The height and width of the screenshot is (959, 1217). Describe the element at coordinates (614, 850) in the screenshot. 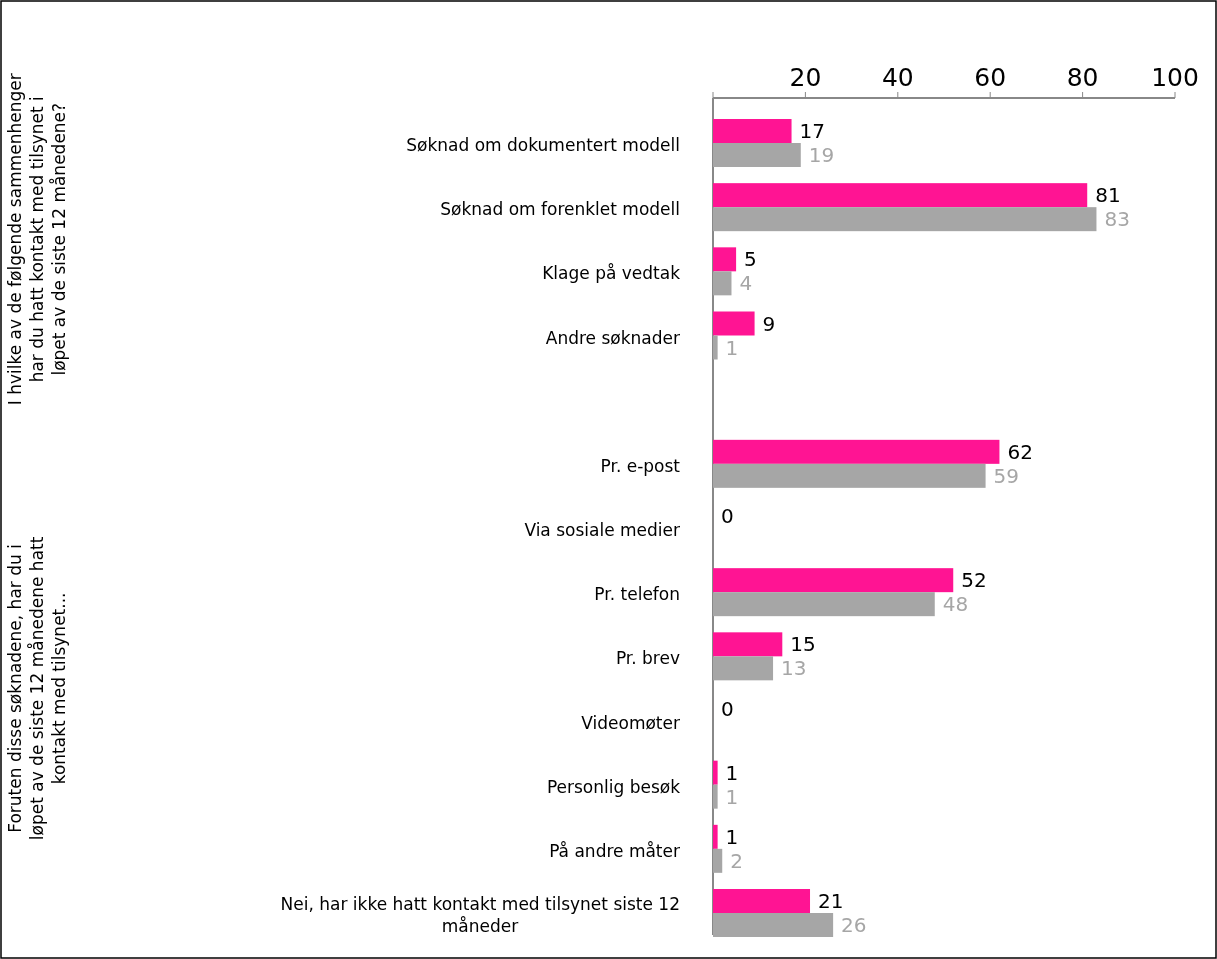

I see `y-tick-label: På andre måter` at that location.